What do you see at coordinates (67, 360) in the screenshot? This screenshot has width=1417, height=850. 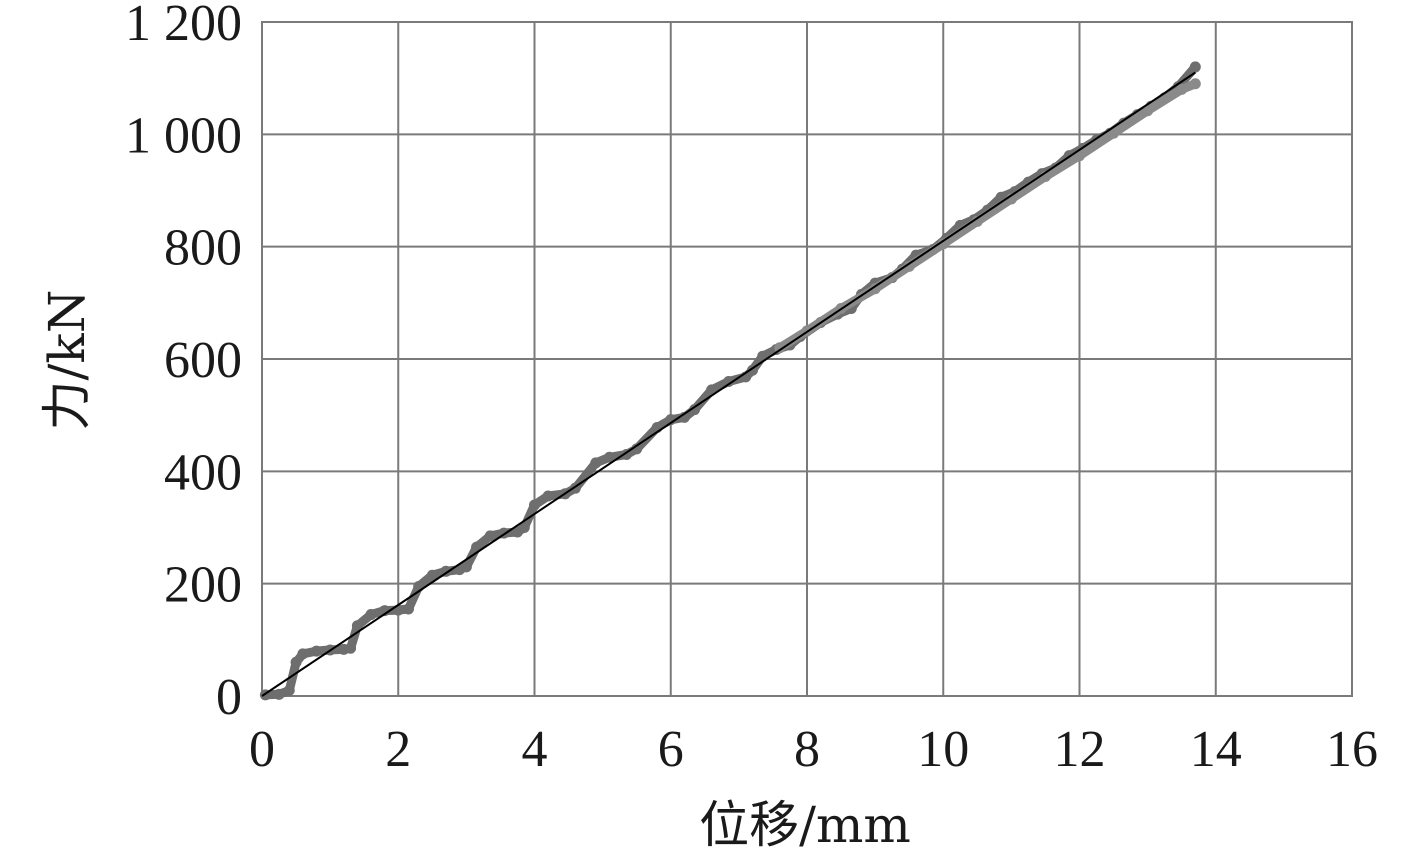 I see `y-axis-title: 力/kN` at bounding box center [67, 360].